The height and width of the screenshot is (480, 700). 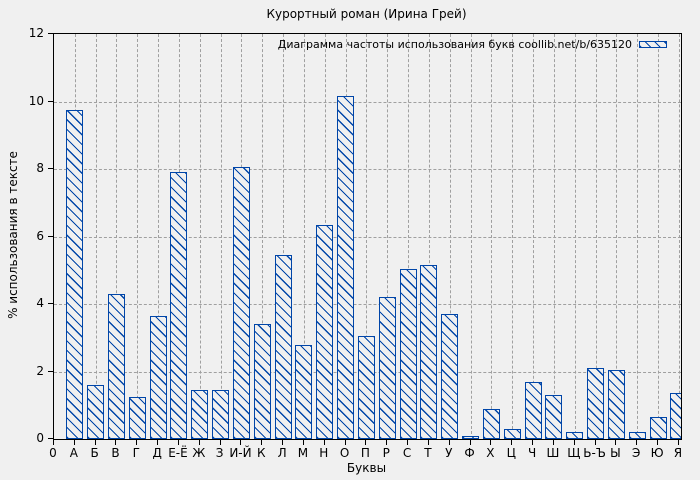 I want to click on y-tick-label: 6, so click(x=40, y=235).